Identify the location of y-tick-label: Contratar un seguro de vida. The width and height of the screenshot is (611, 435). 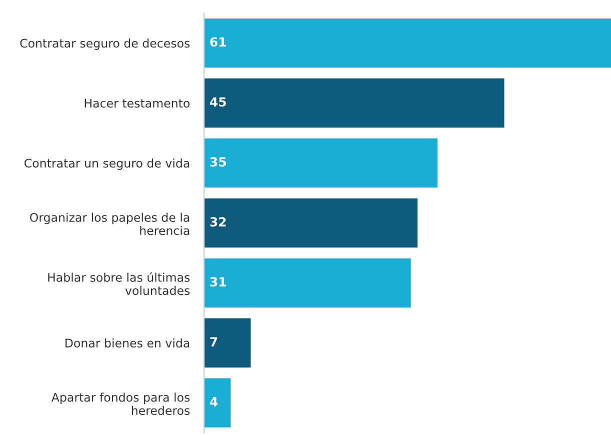
(107, 164).